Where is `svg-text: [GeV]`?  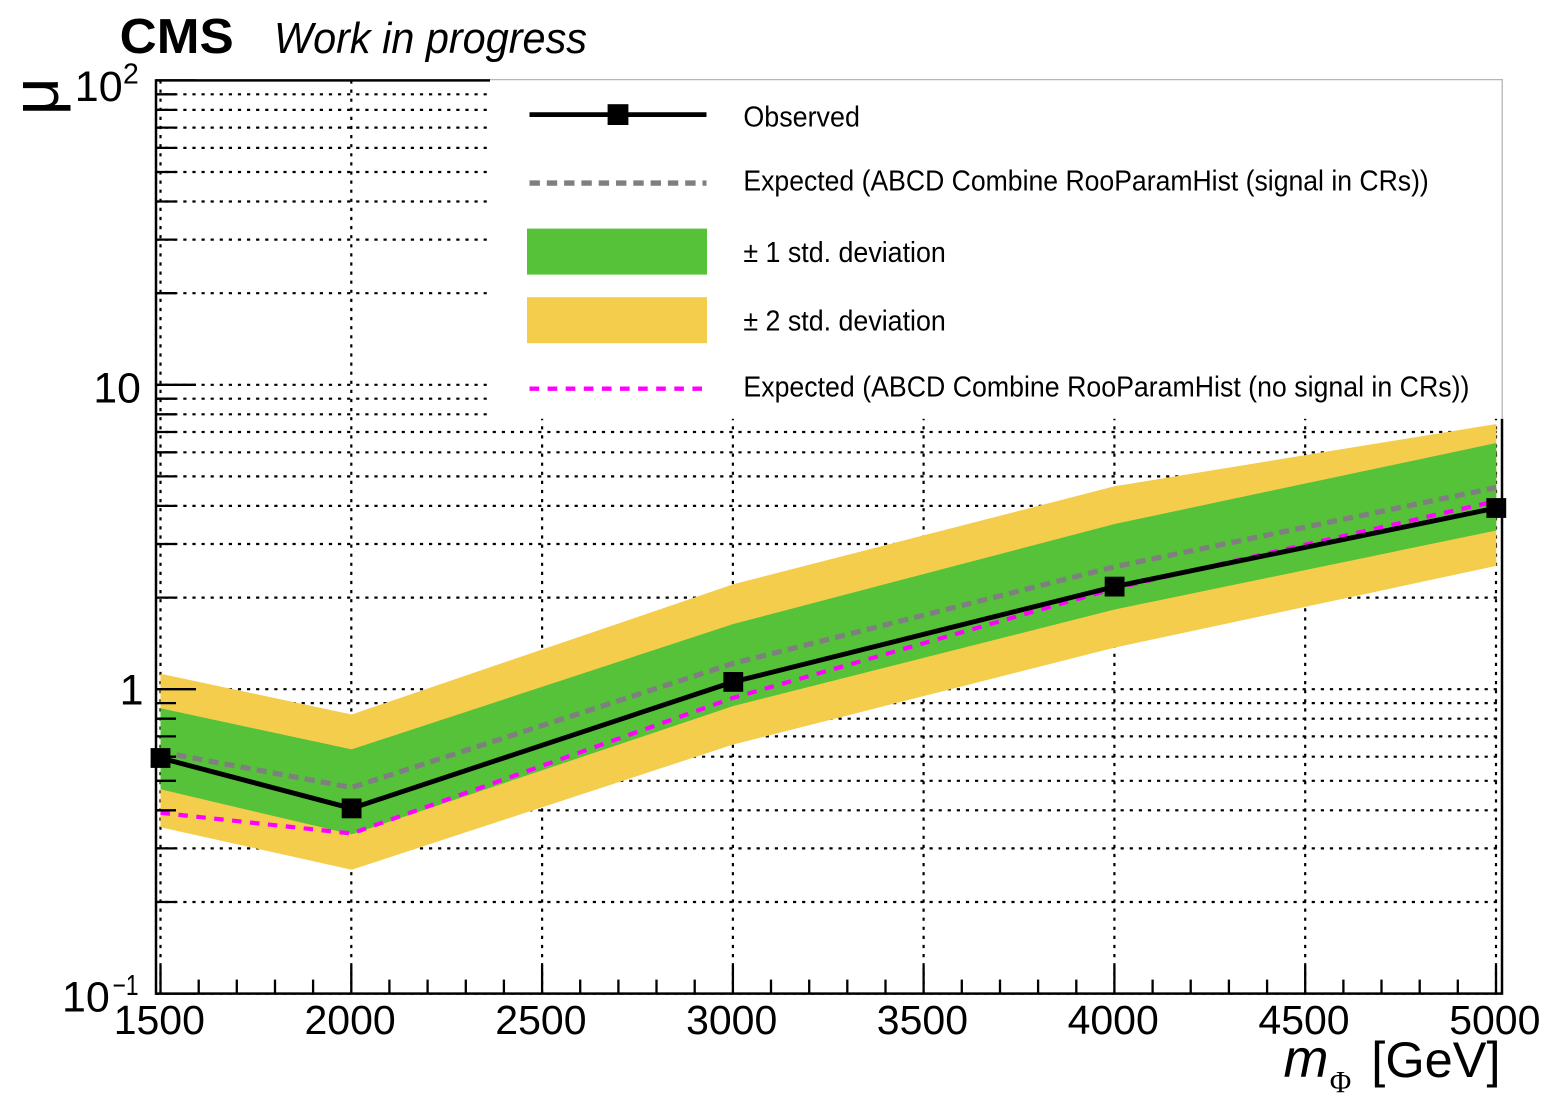 svg-text: [GeV] is located at coordinates (1435, 1059).